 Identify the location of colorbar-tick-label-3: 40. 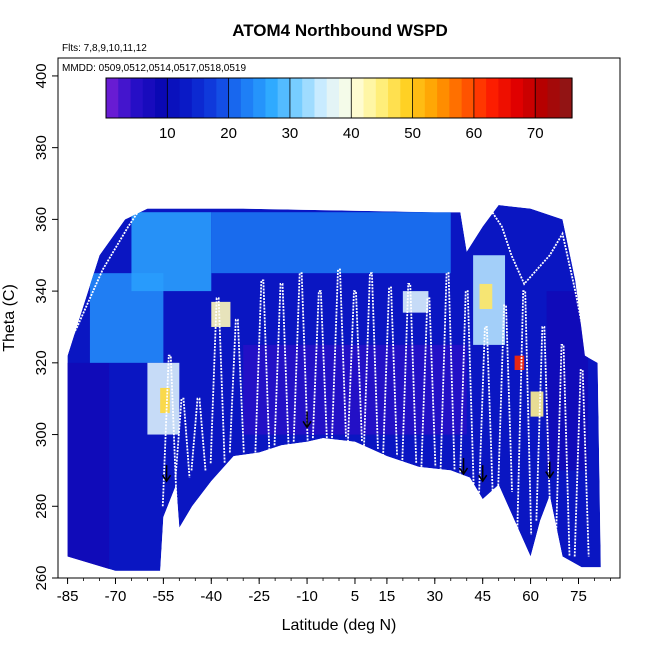
(351, 133).